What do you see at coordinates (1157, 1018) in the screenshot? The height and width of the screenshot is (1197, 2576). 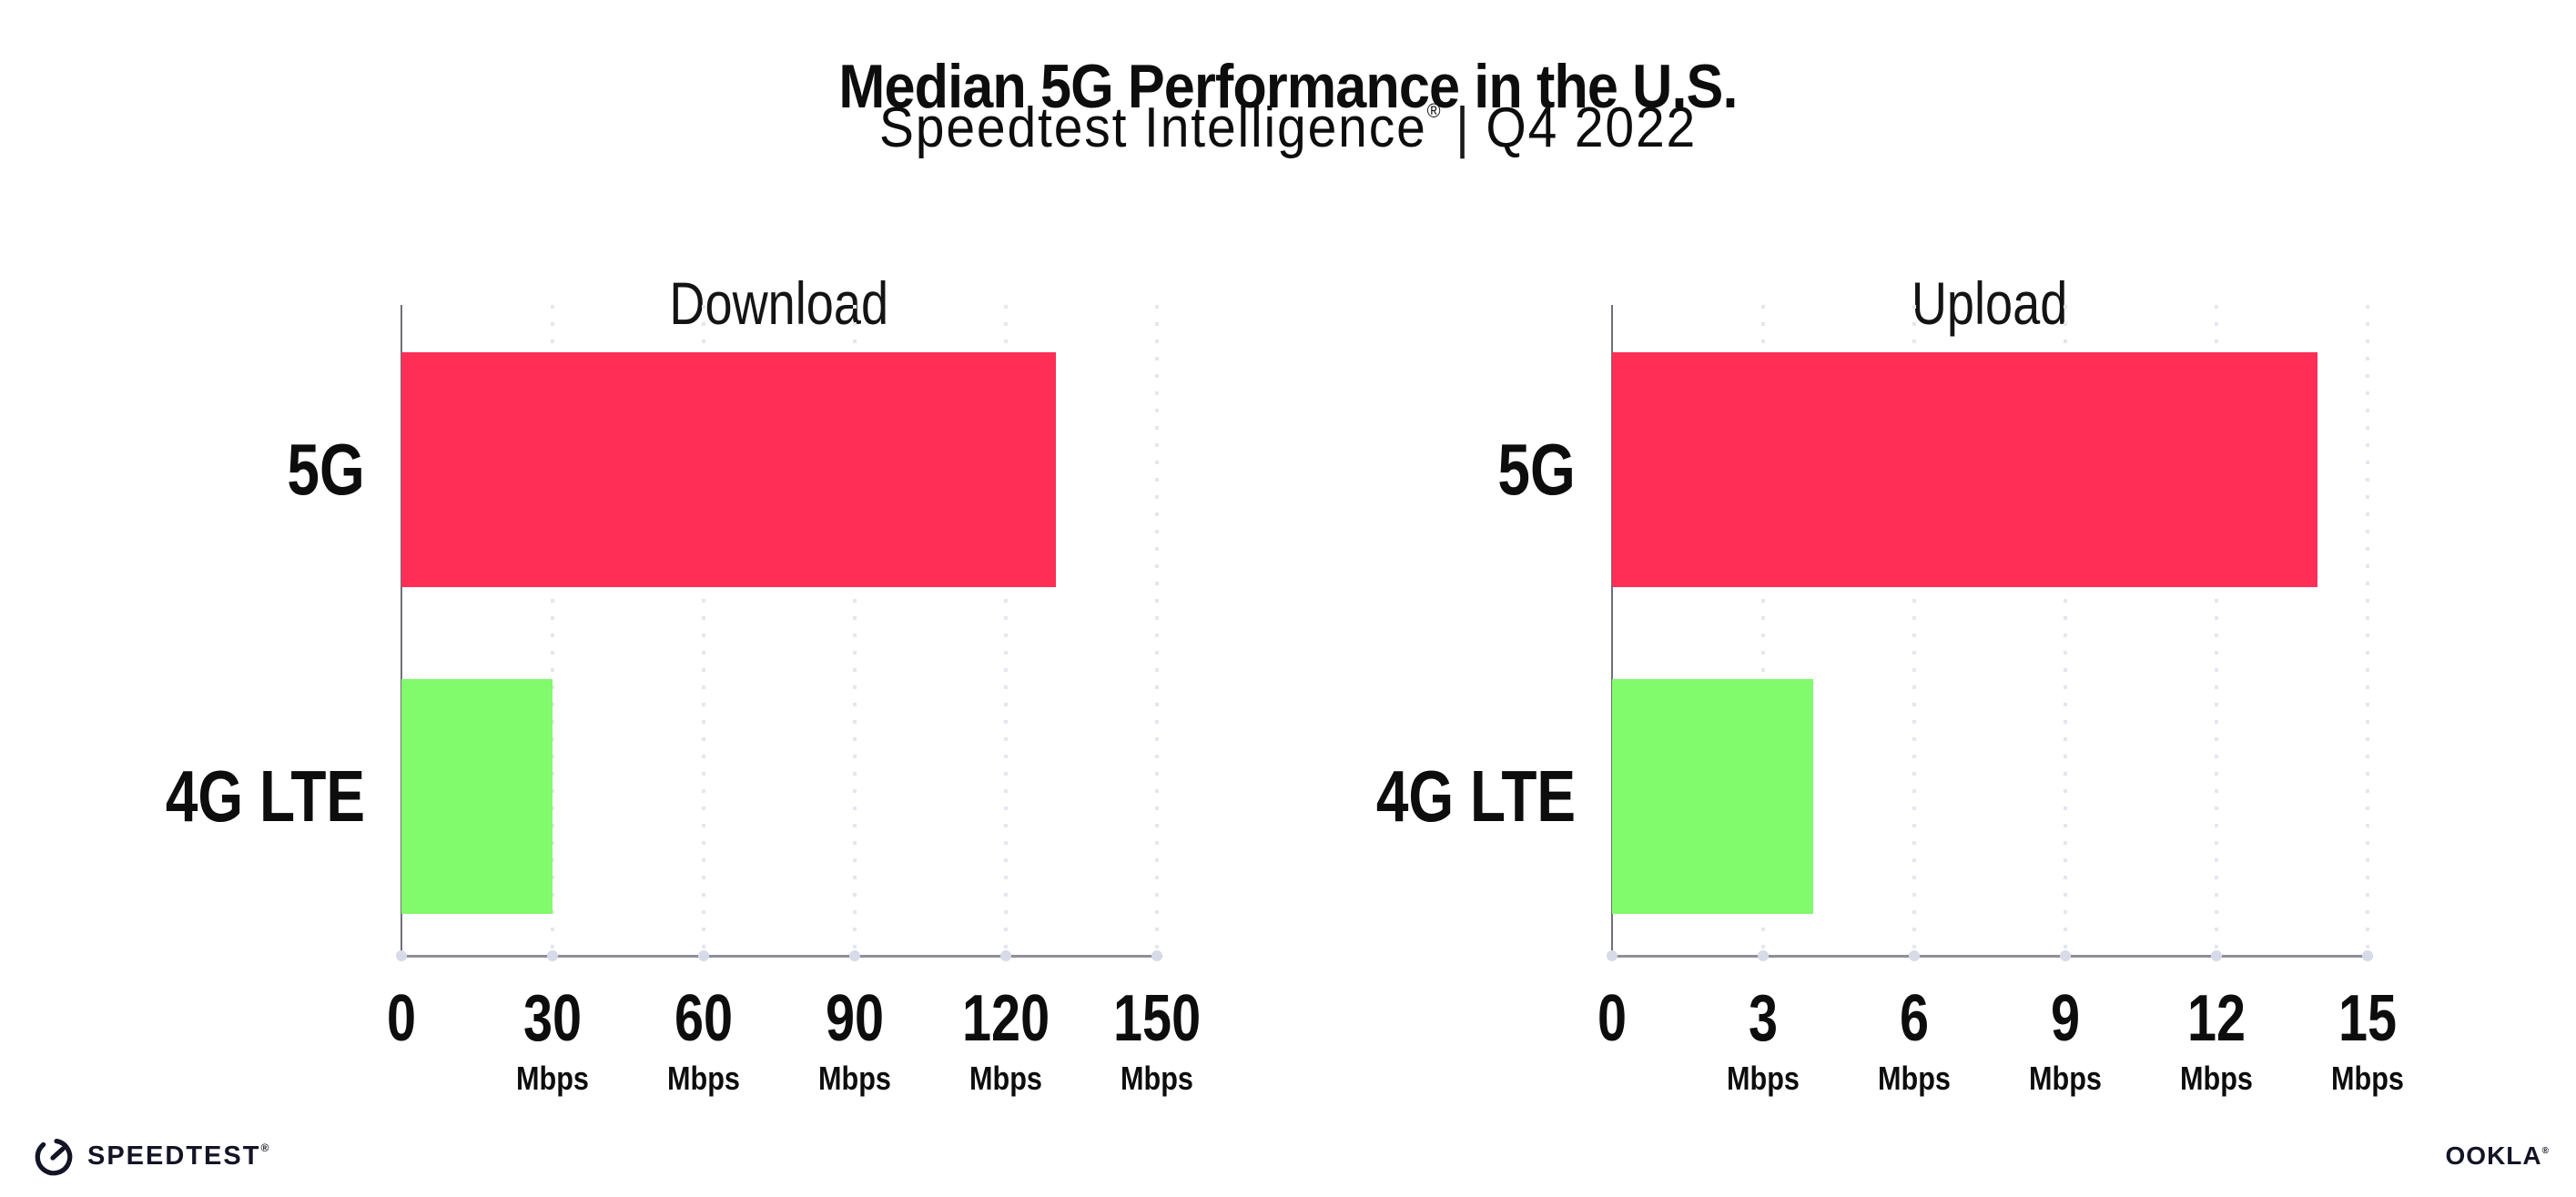 I see `tick-value: 150` at bounding box center [1157, 1018].